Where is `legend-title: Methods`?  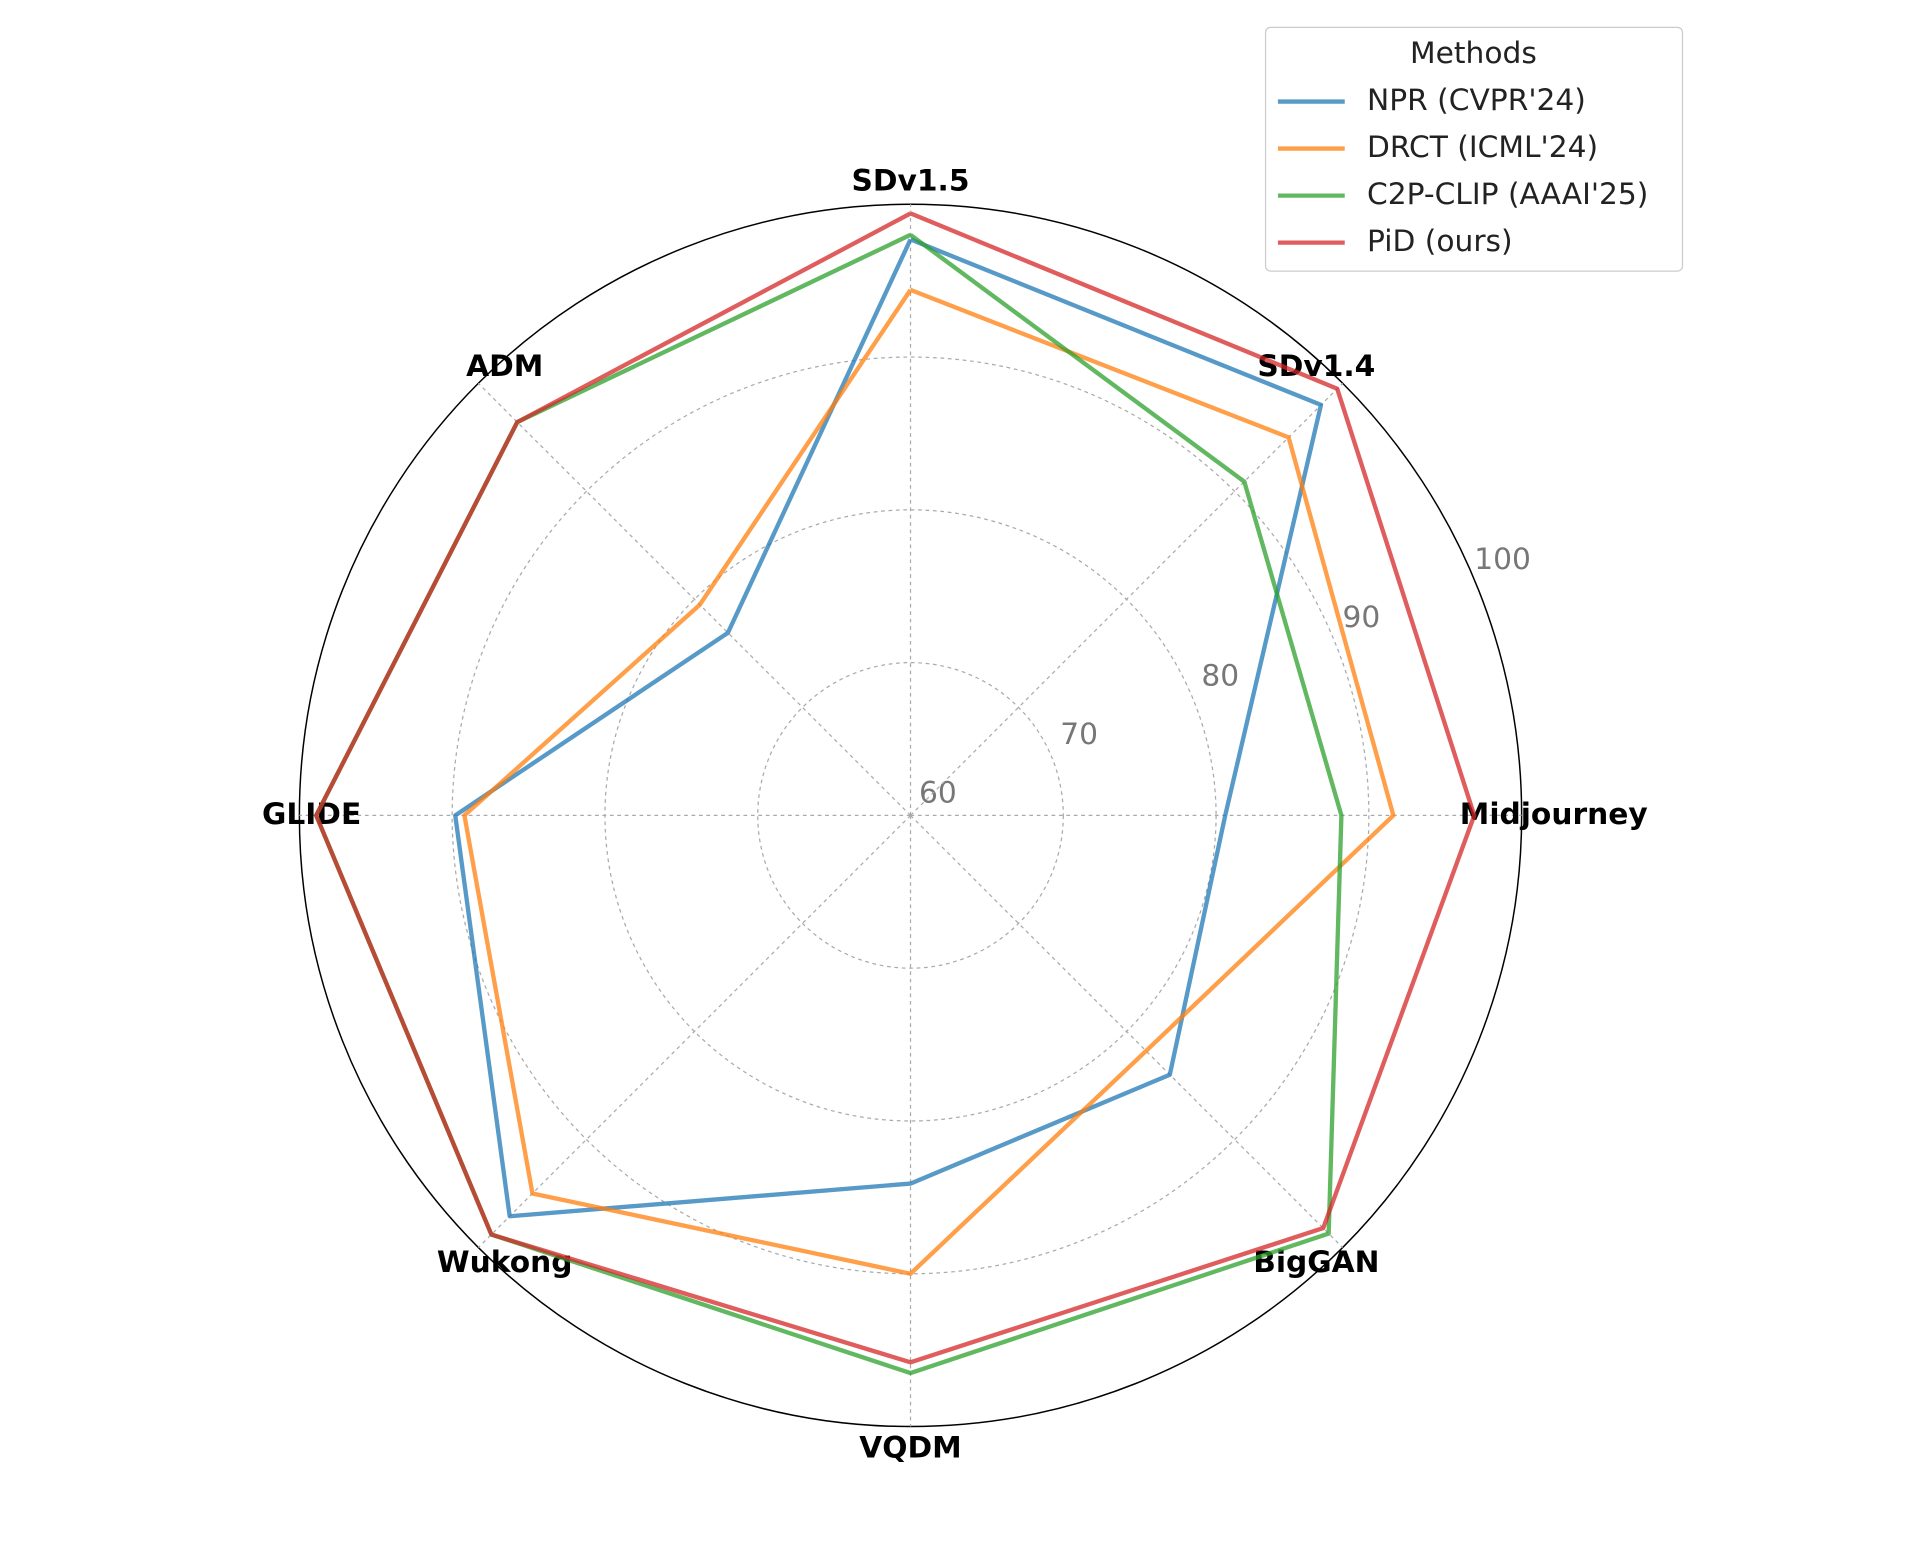
legend-title: Methods is located at coordinates (1473, 53).